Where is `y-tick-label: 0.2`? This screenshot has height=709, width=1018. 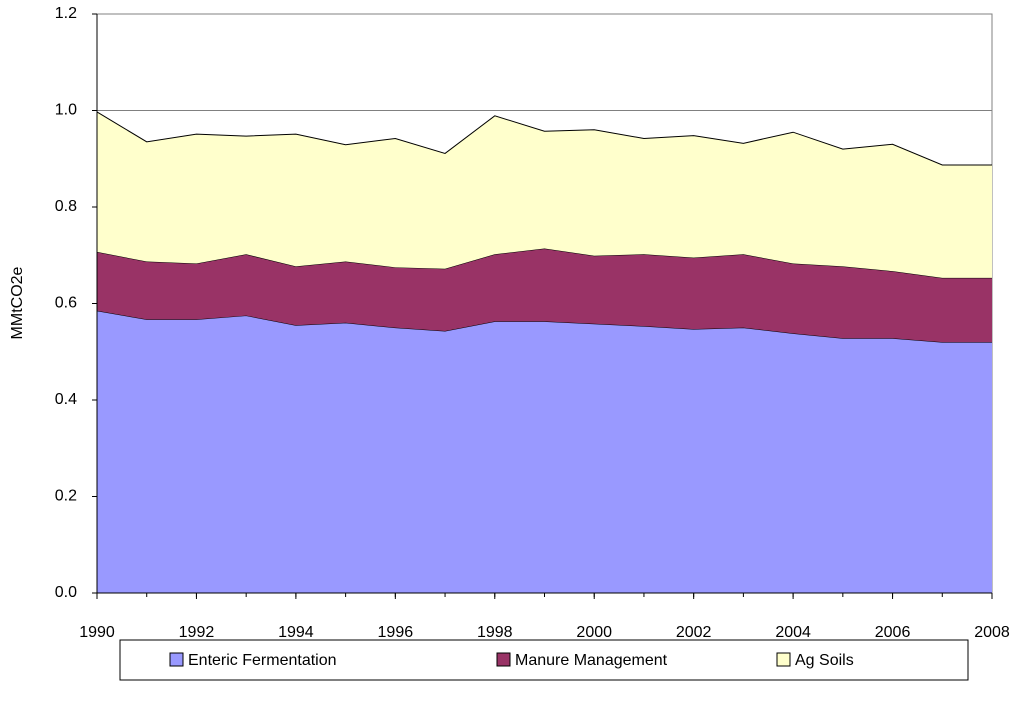 y-tick-label: 0.2 is located at coordinates (66, 496).